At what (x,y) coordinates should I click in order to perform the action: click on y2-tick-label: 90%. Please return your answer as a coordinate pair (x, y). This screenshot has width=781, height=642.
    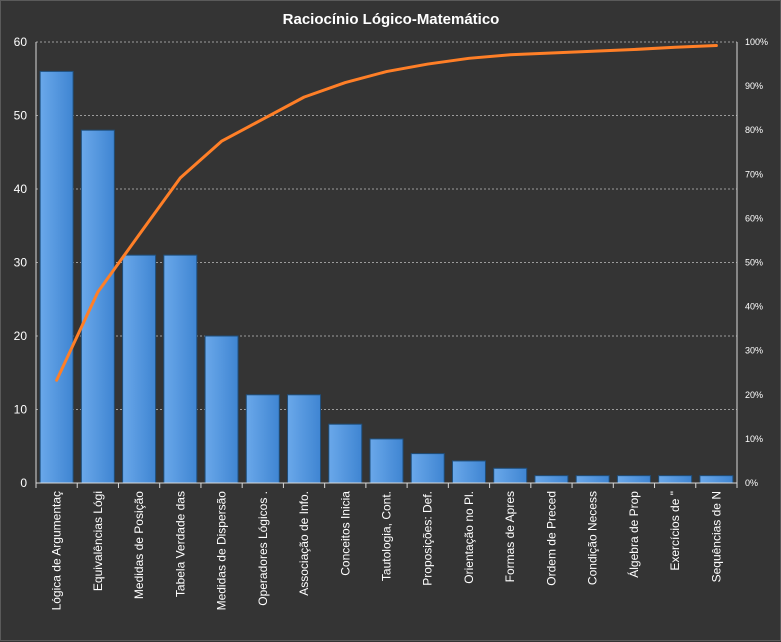
    Looking at the image, I should click on (754, 86).